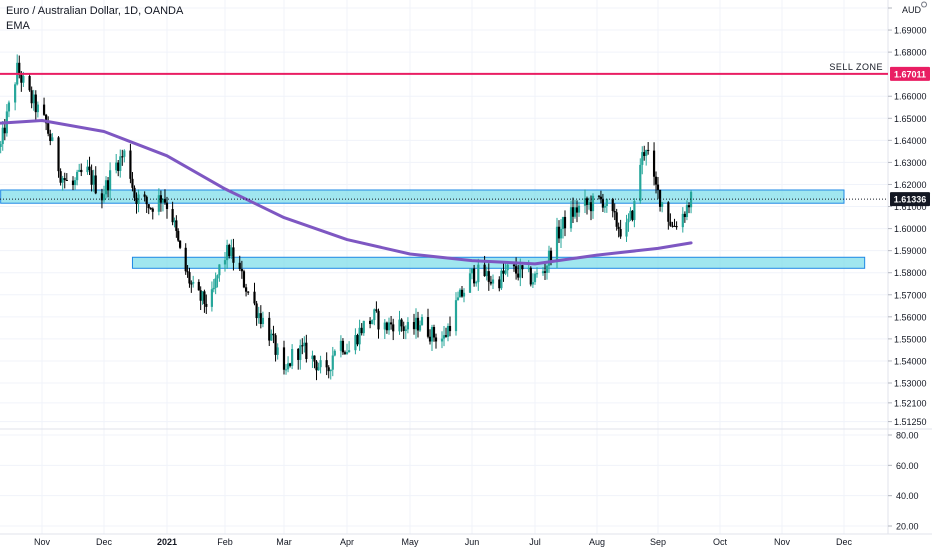 This screenshot has width=932, height=555. Describe the element at coordinates (910, 73) in the screenshot. I see `sell-zone-price-tag` at that location.